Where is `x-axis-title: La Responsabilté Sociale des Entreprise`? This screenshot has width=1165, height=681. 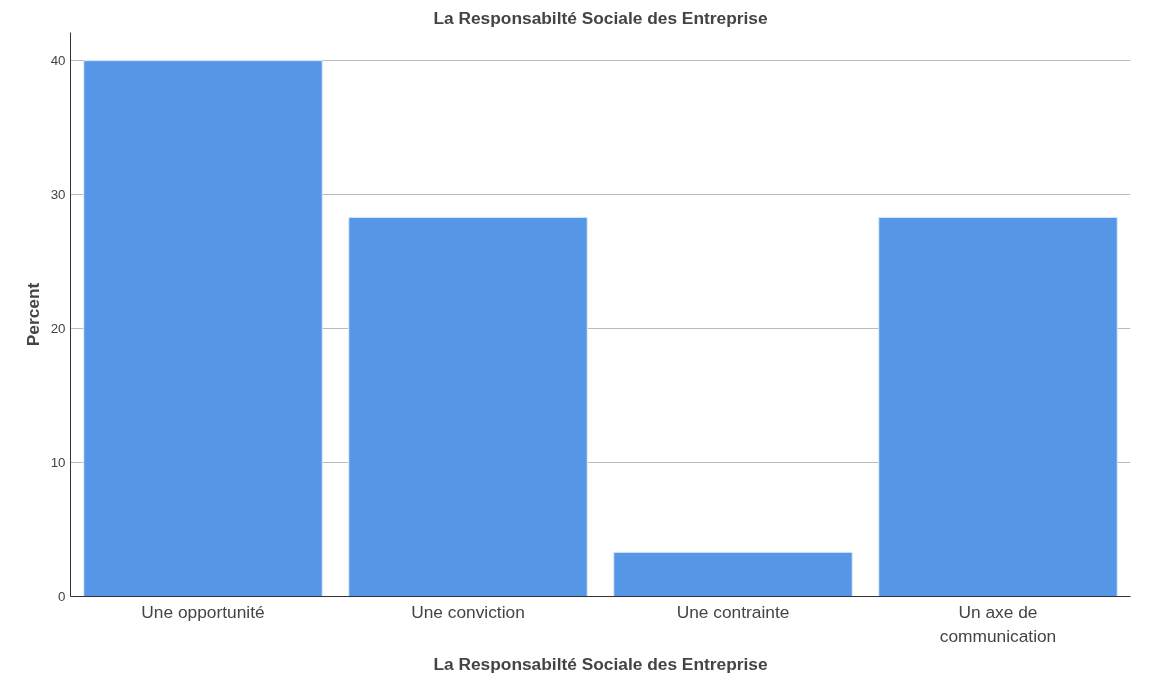 x-axis-title: La Responsabilté Sociale des Entreprise is located at coordinates (600, 663).